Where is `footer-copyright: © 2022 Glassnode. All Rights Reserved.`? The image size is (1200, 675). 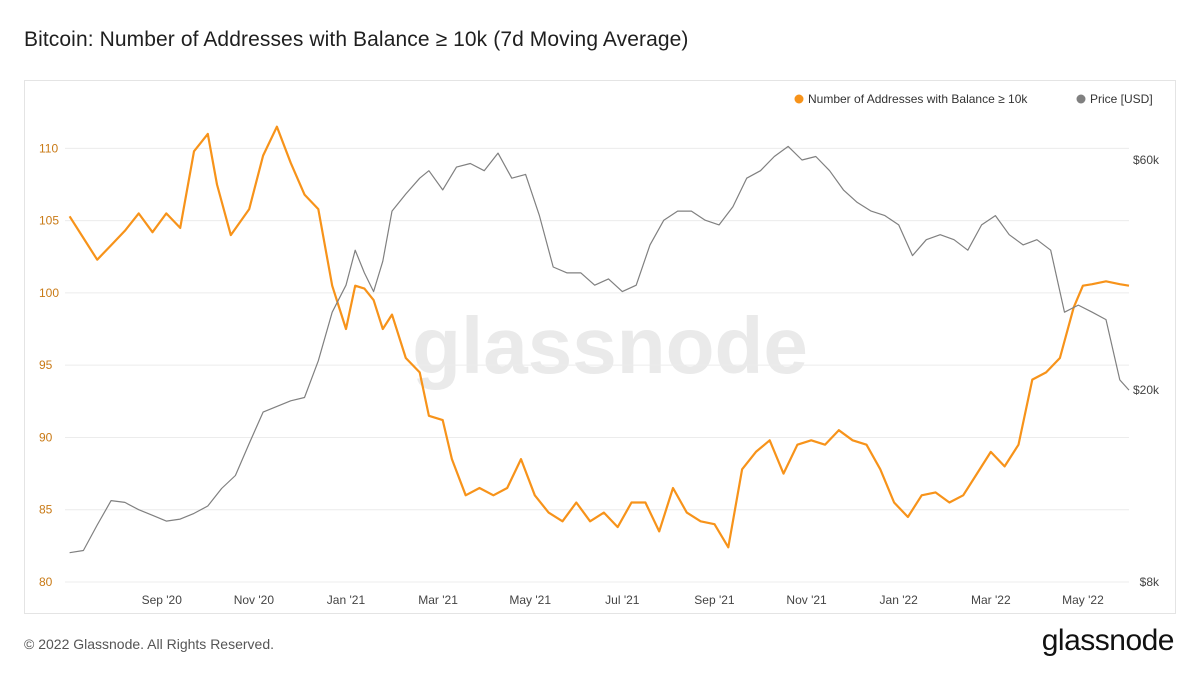
footer-copyright: © 2022 Glassnode. All Rights Reserved. is located at coordinates (149, 644).